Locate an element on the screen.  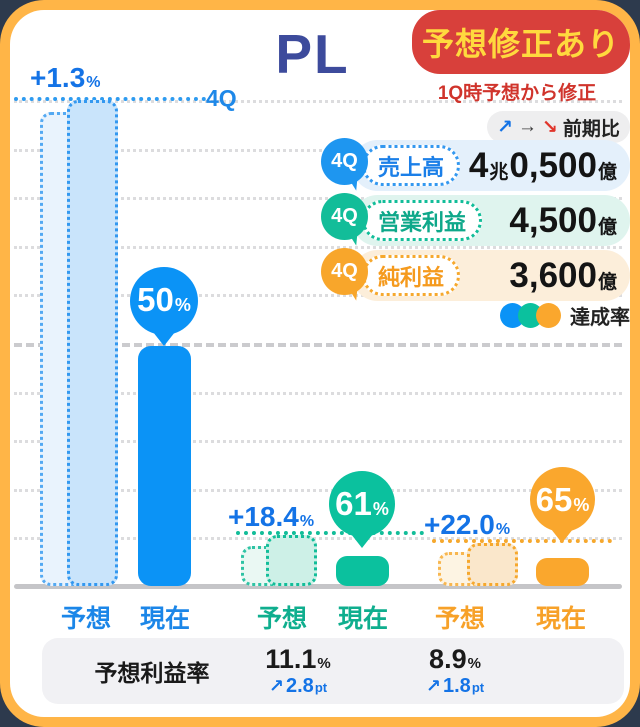
orange-dot-icon is located at coordinates (548, 315).